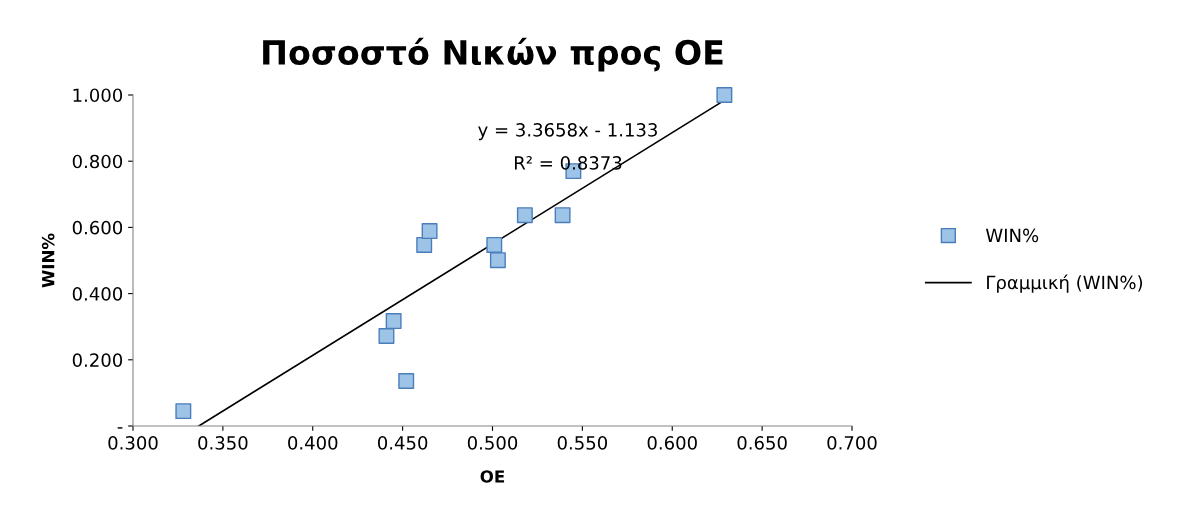 Image resolution: width=1177 pixels, height=510 pixels. Describe the element at coordinates (492, 443) in the screenshot. I see `x-tick-label: 0.500` at that location.